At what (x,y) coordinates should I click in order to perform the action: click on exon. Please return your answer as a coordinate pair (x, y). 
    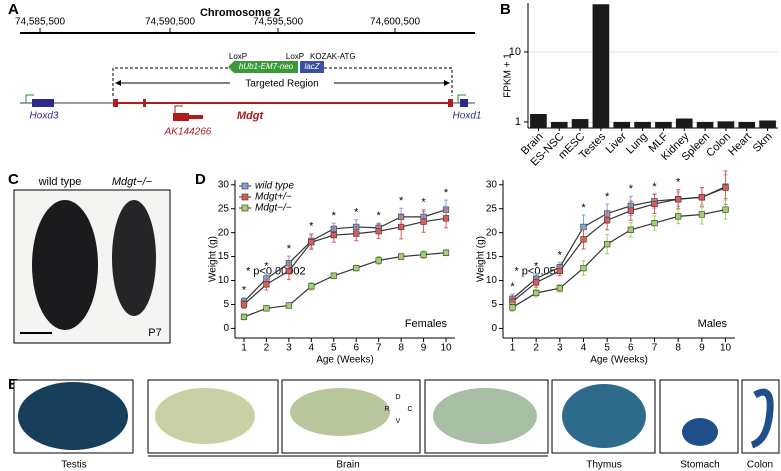
    Looking at the image, I should click on (115, 103).